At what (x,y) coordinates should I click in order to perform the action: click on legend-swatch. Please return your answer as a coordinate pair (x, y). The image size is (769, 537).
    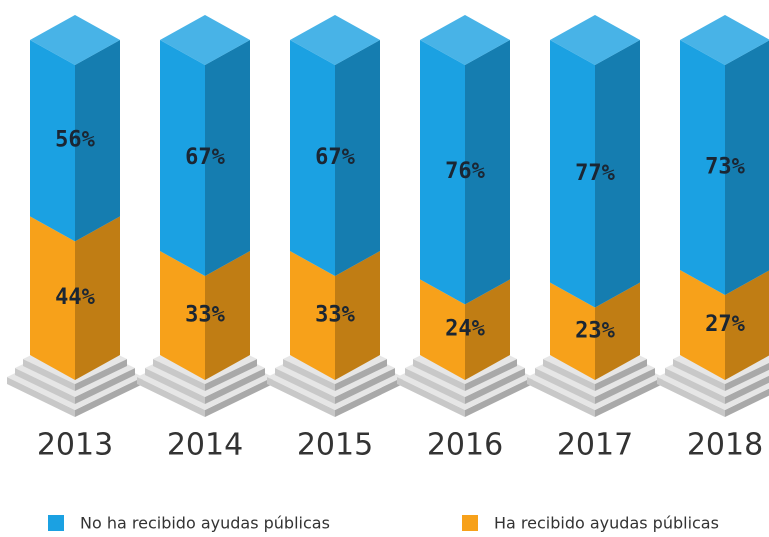
    Looking at the image, I should click on (56, 523).